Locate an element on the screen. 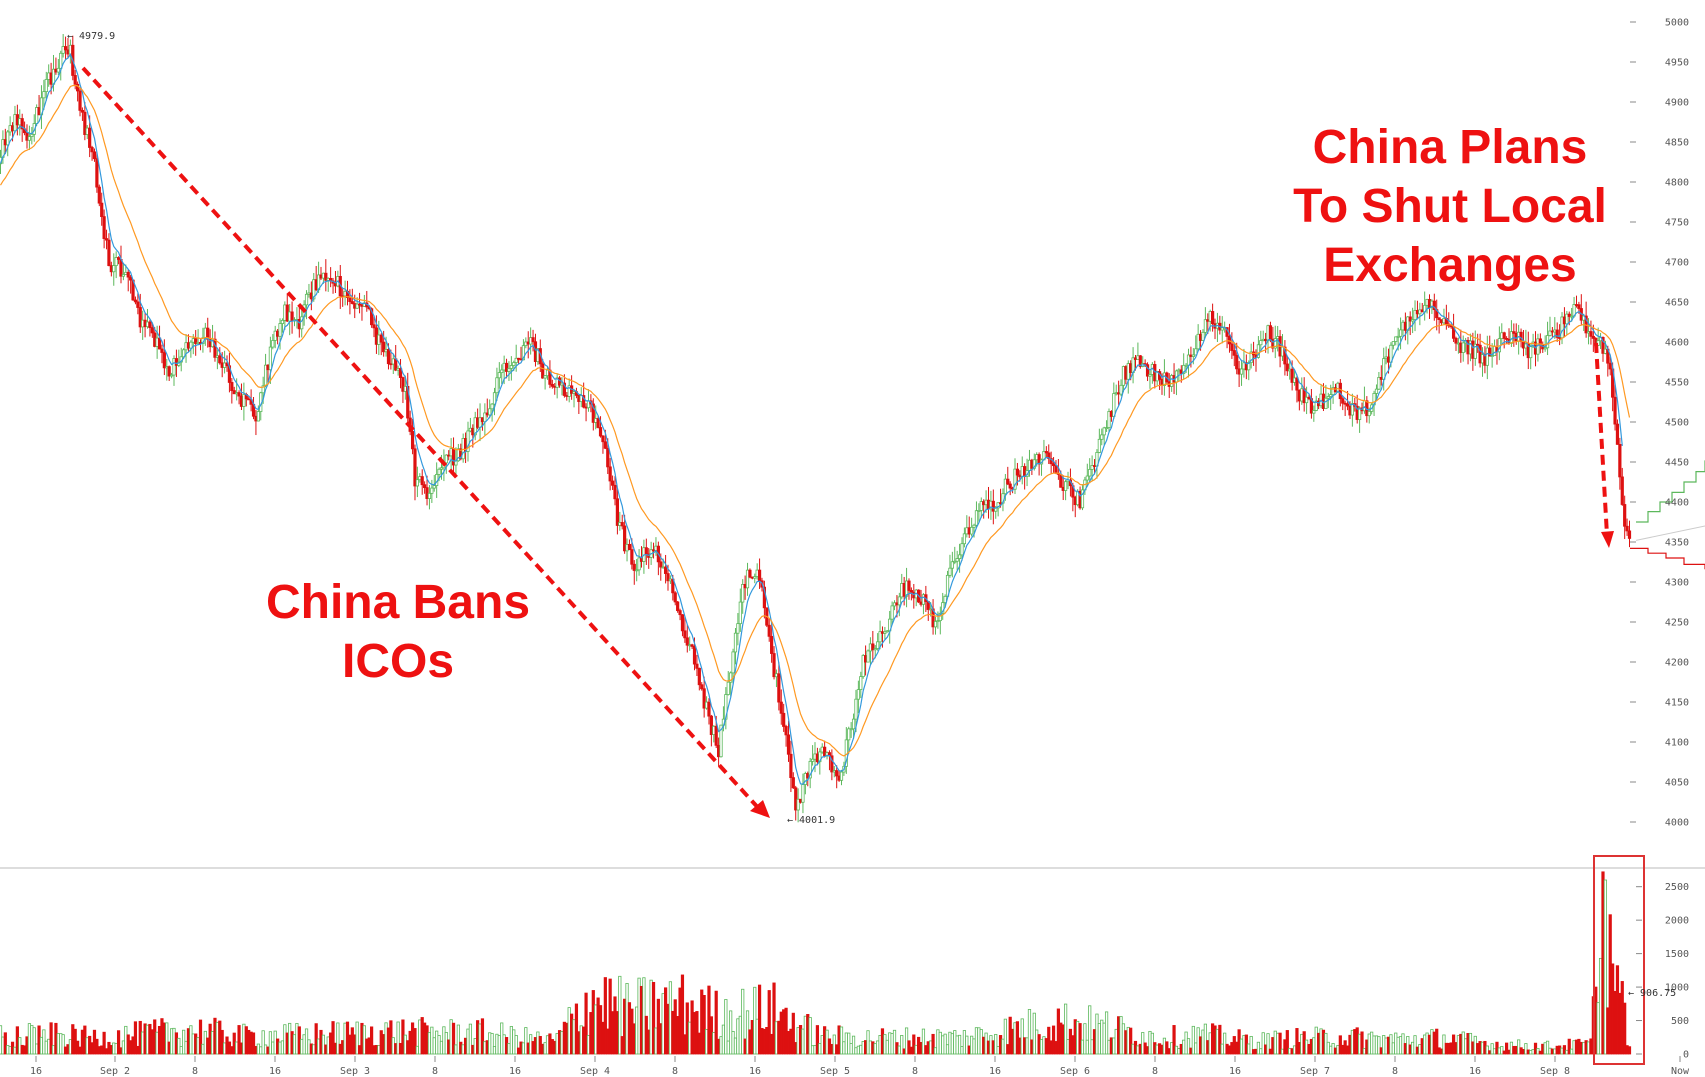 This screenshot has height=1077, width=1705. price-tick-label: 4350 is located at coordinates (1677, 543).